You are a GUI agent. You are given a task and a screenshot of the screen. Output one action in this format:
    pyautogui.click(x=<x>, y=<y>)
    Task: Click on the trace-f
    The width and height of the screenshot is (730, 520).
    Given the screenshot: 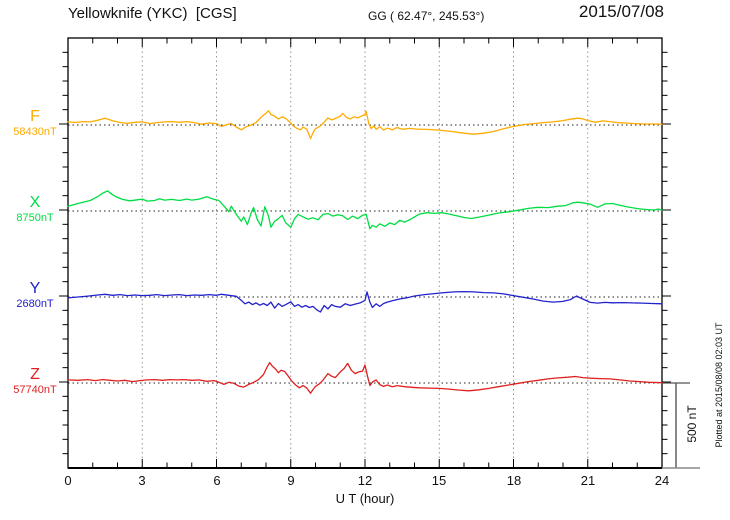 What is the action you would take?
    pyautogui.click(x=365, y=125)
    